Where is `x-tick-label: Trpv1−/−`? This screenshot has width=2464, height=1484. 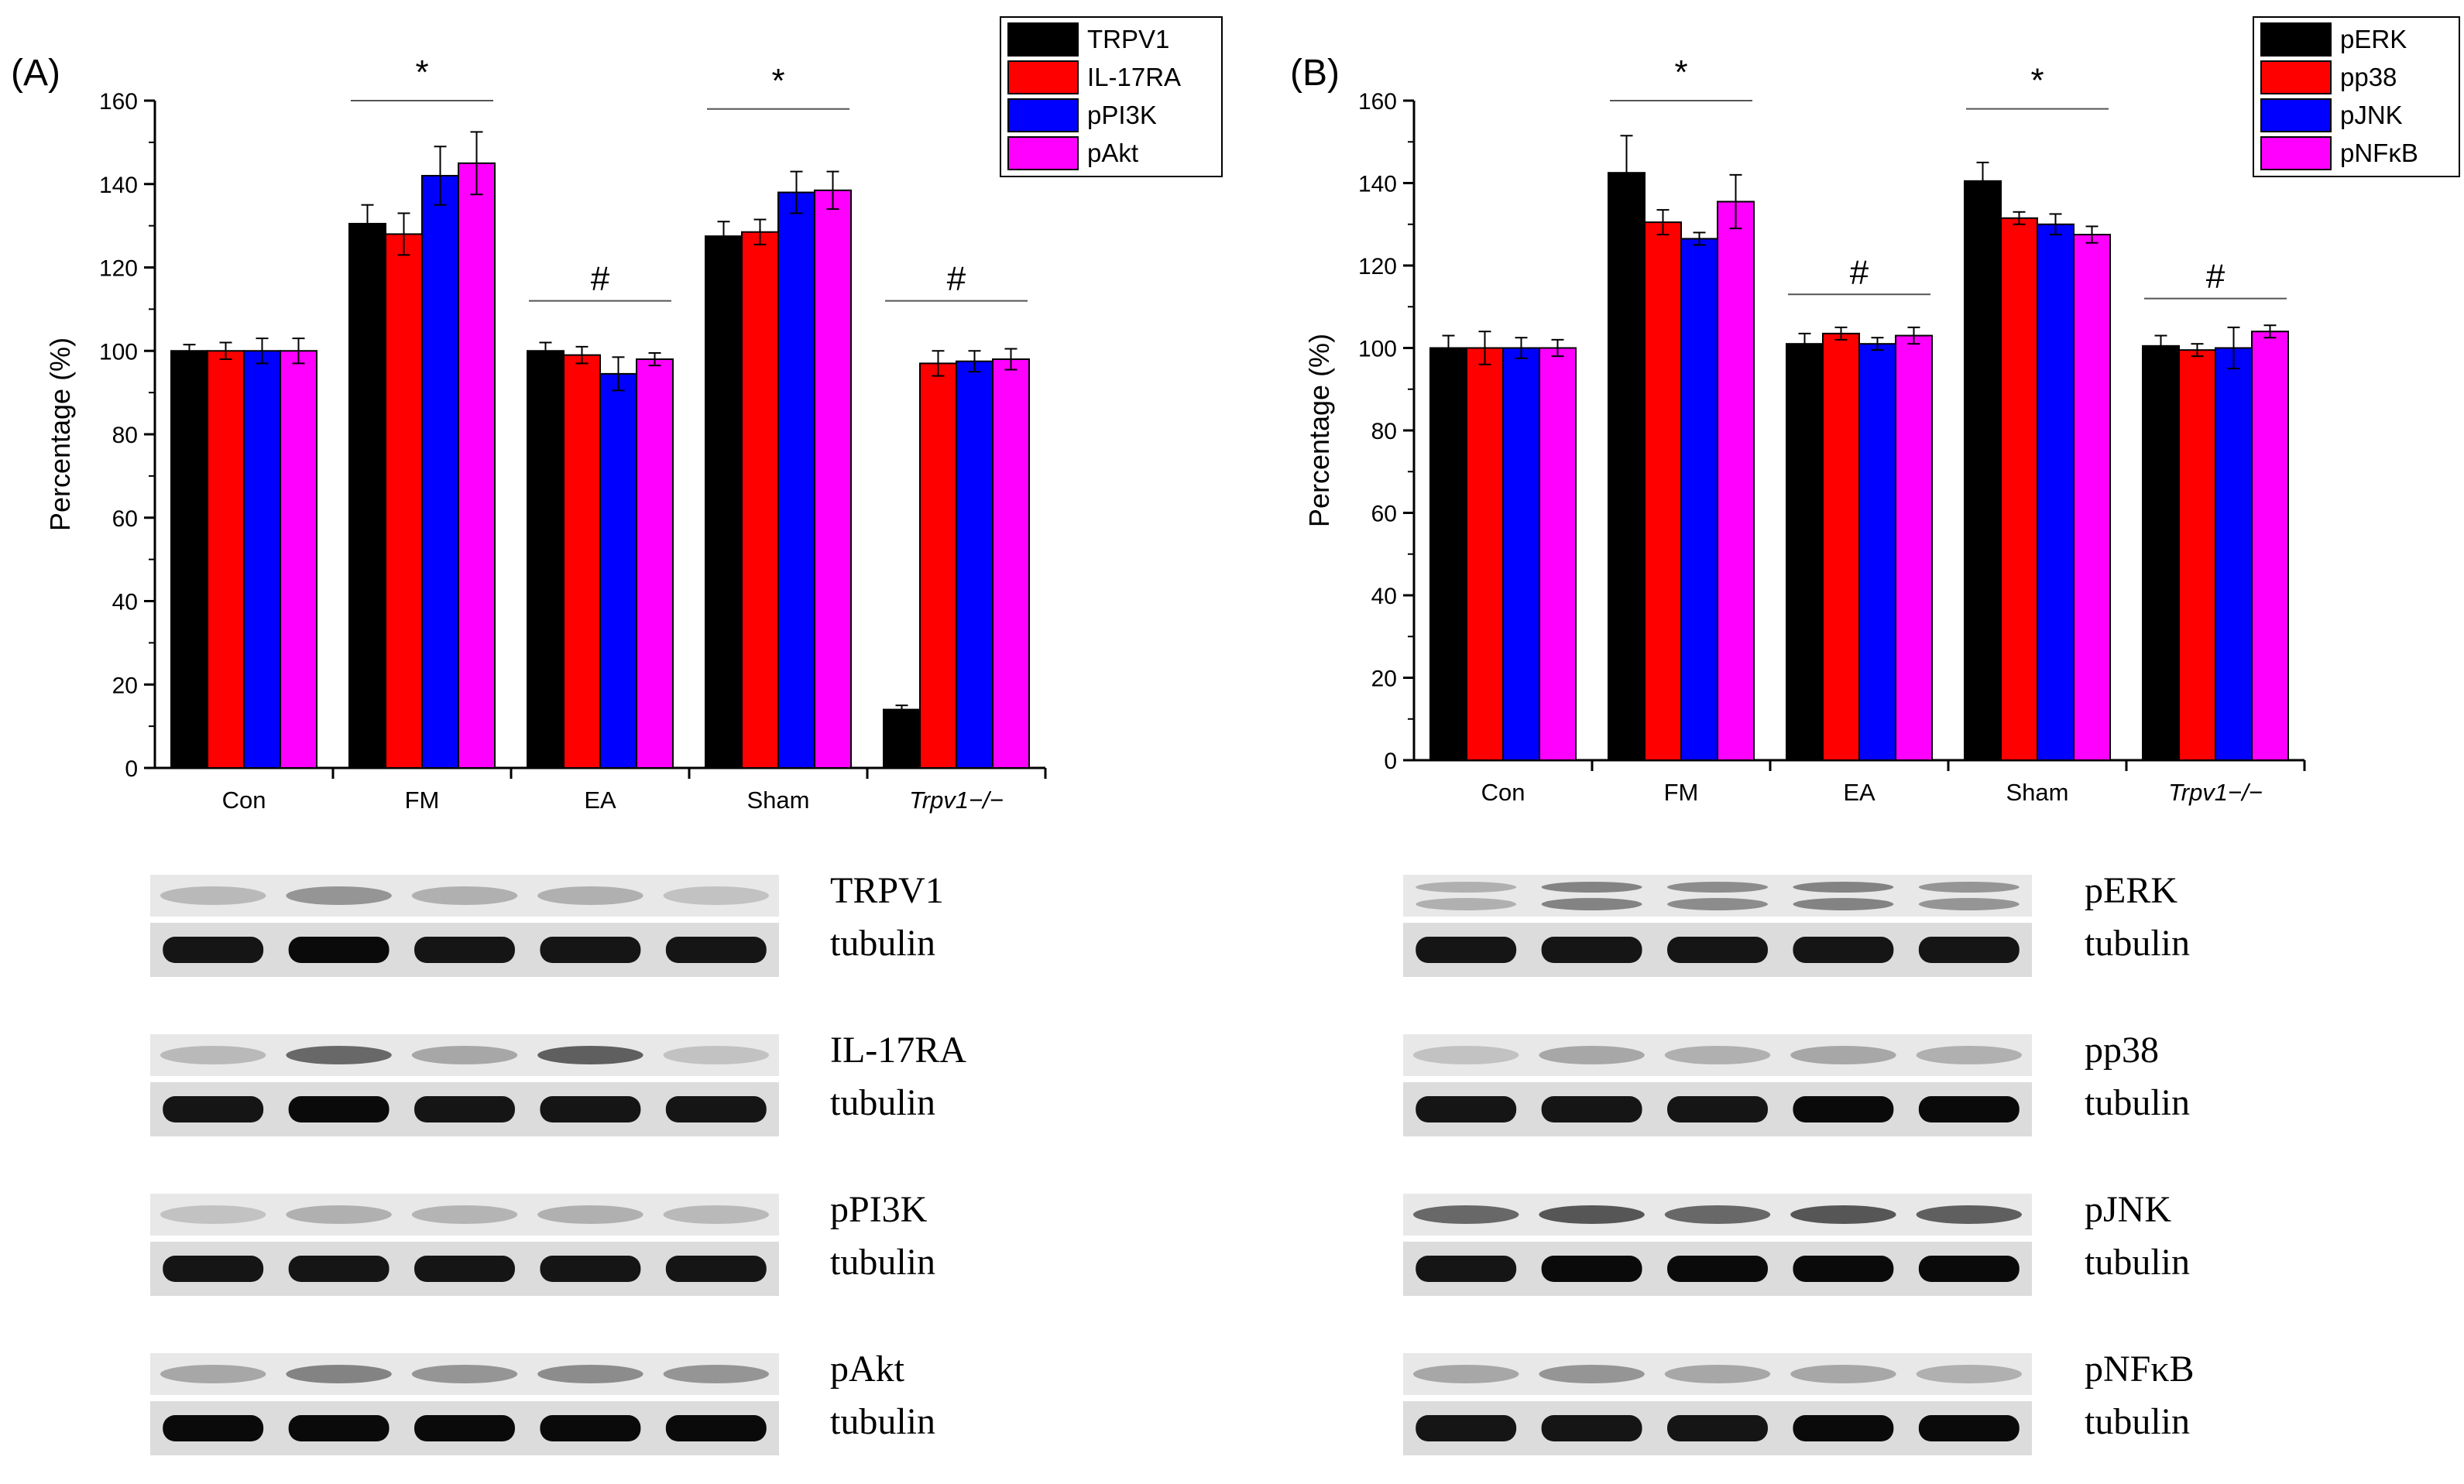
x-tick-label: Trpv1−/− is located at coordinates (957, 800).